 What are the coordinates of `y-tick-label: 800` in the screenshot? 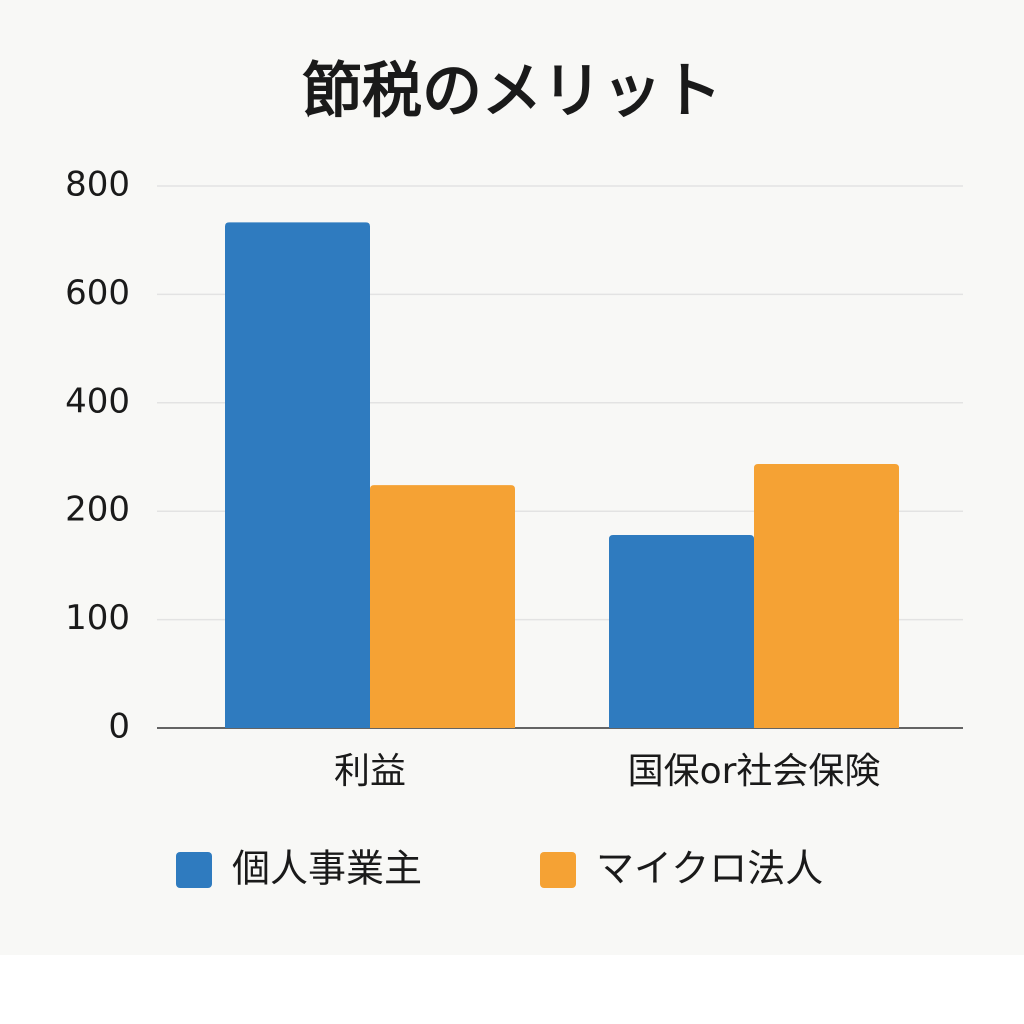 It's located at (97, 185).